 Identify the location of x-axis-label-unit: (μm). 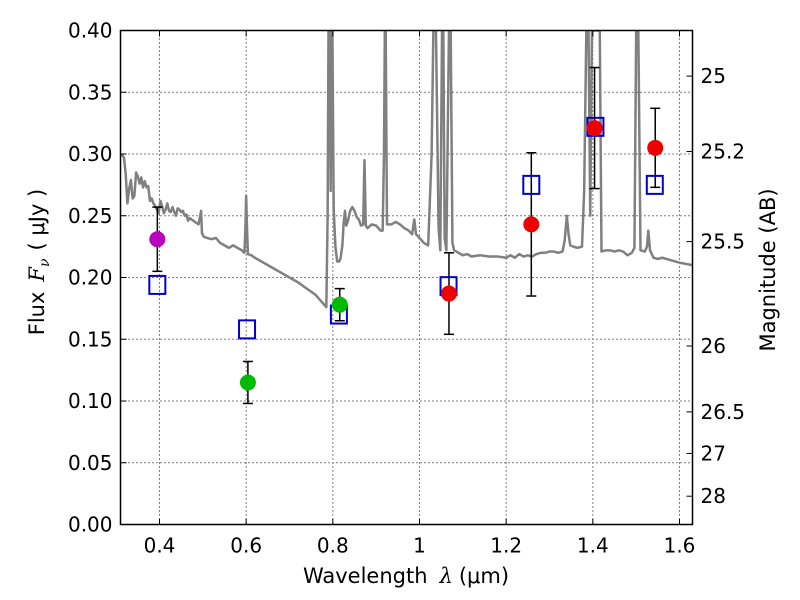
(484, 576).